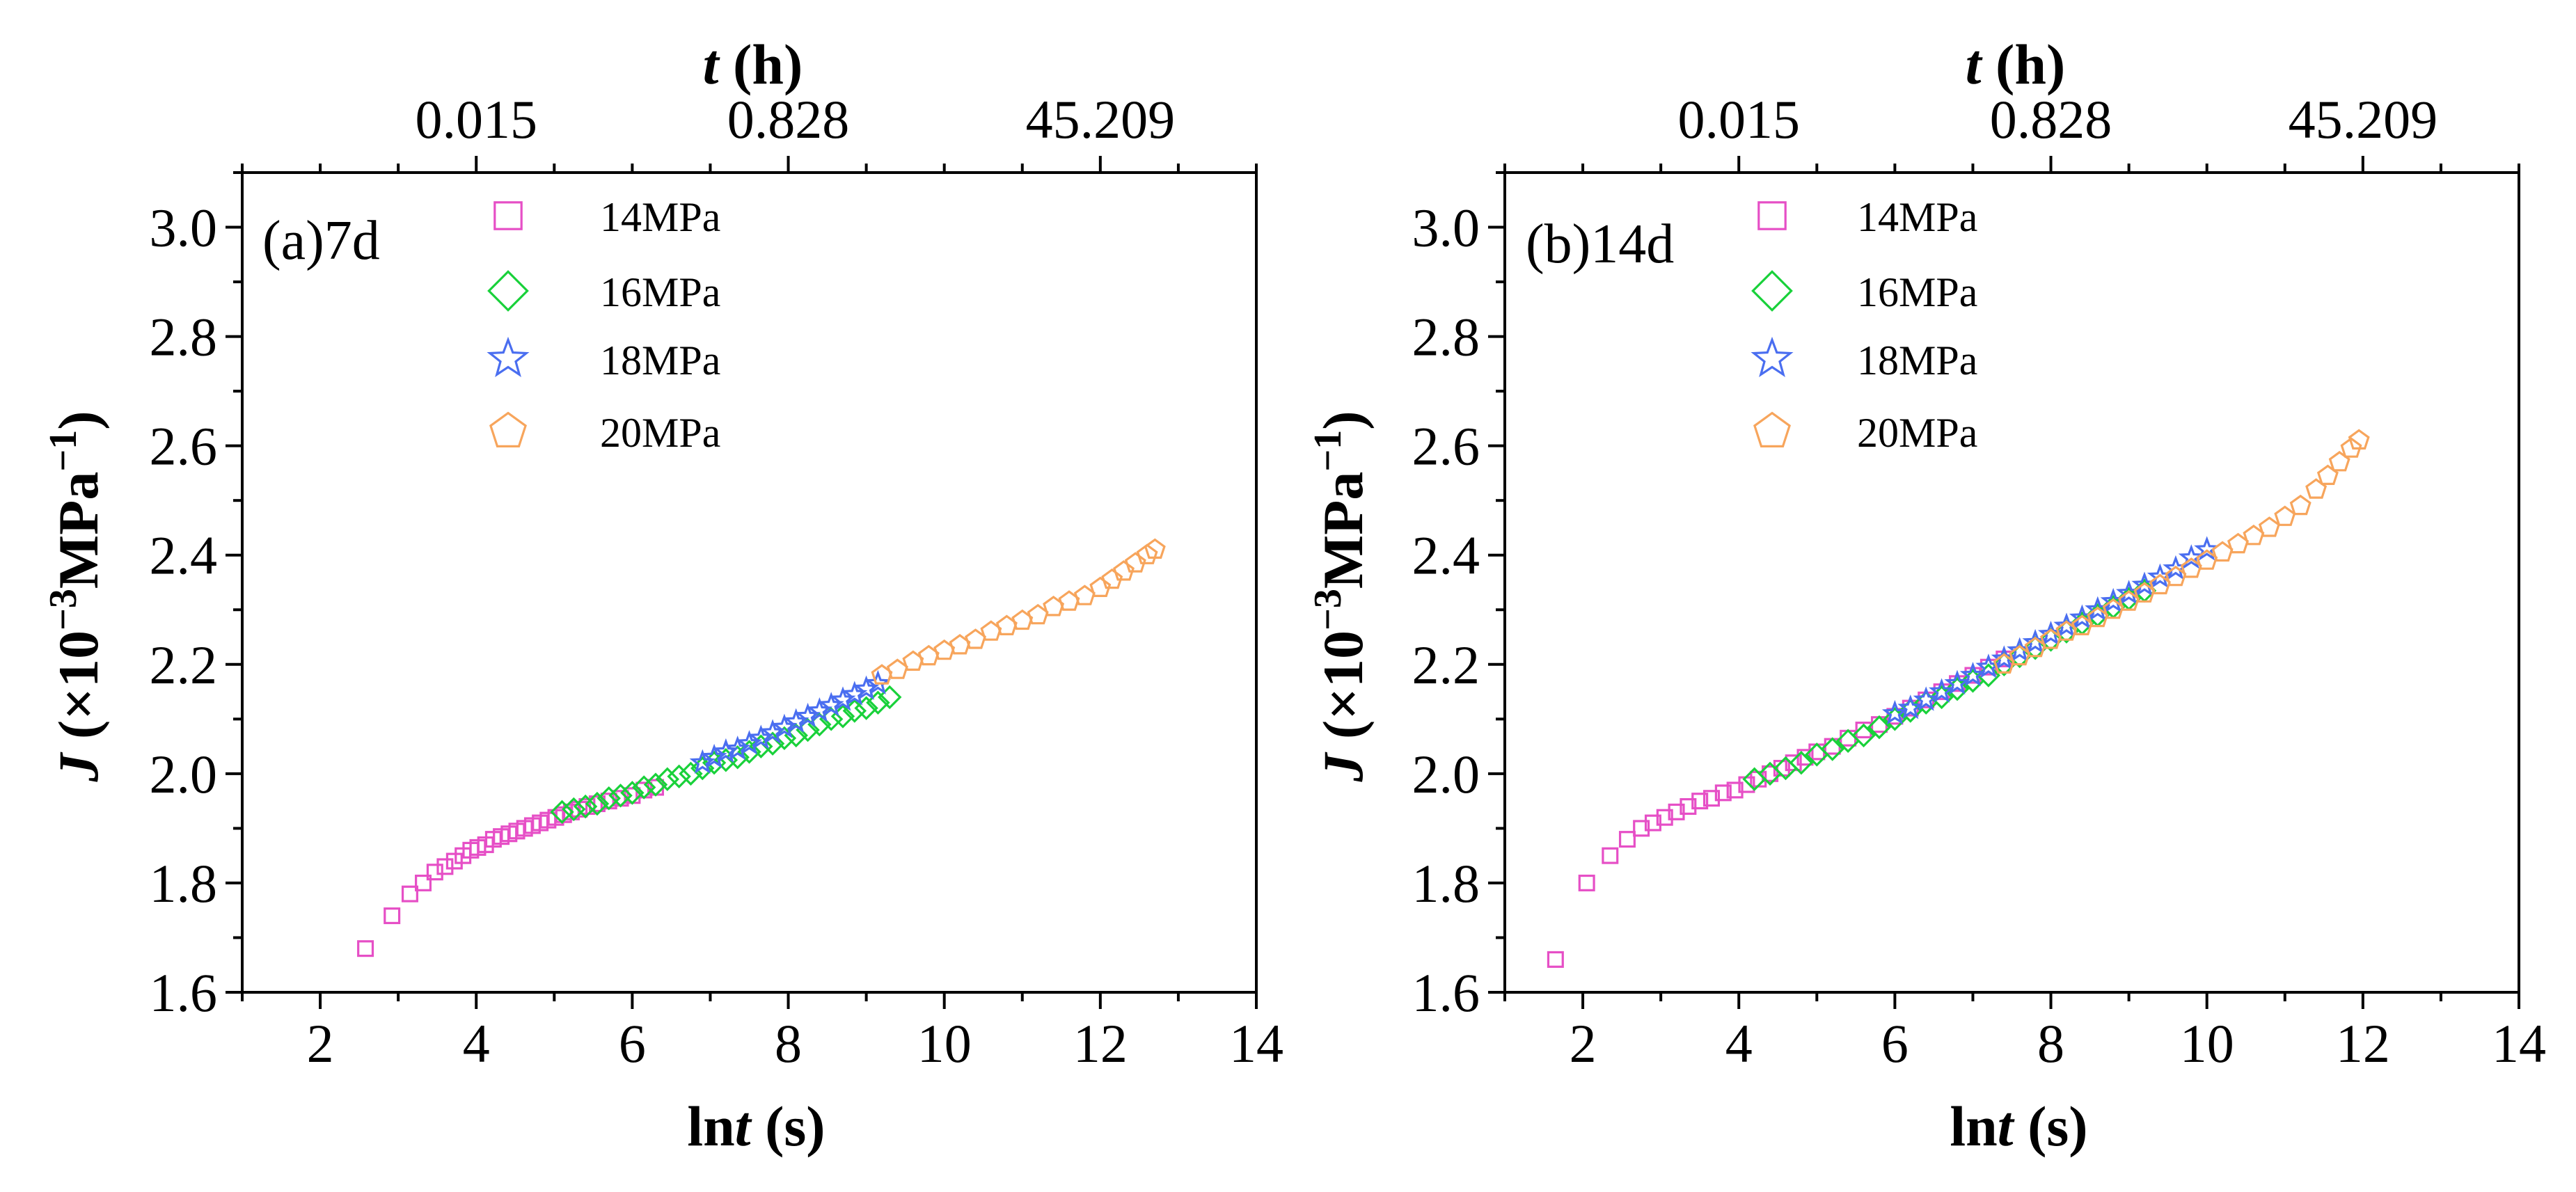 The height and width of the screenshot is (1192, 2576). Describe the element at coordinates (660, 217) in the screenshot. I see `legend-label: 14MPa` at that location.